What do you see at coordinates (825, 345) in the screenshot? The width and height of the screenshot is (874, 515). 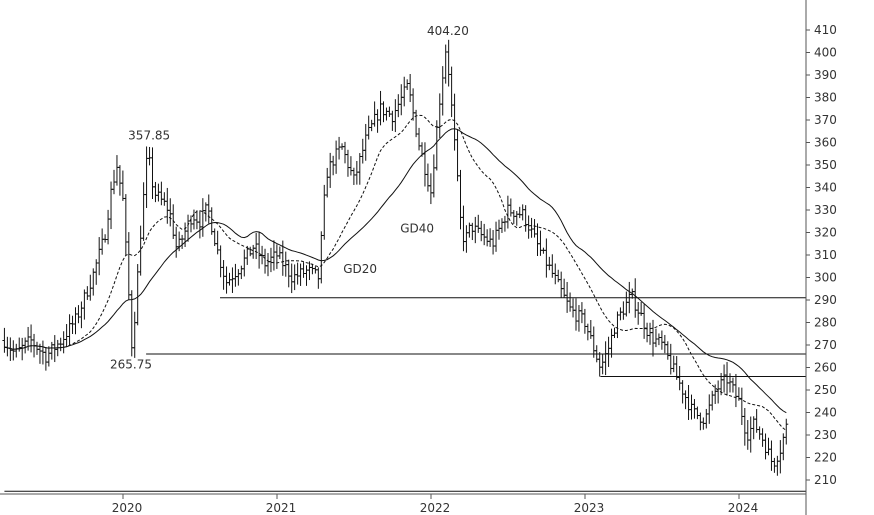 I see `y-tick-label: 270` at bounding box center [825, 345].